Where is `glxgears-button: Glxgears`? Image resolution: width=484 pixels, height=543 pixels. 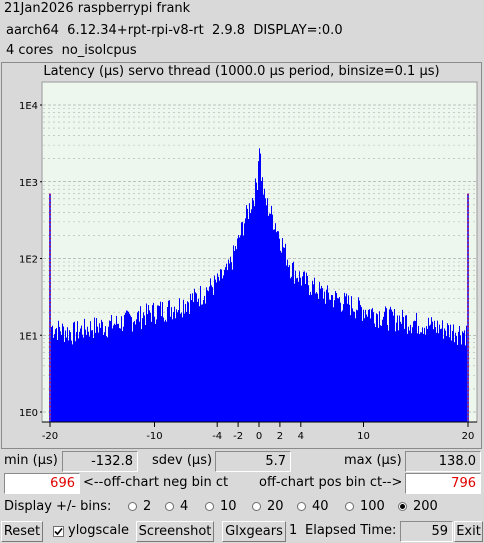
glxgears-button: Glxgears is located at coordinates (254, 531).